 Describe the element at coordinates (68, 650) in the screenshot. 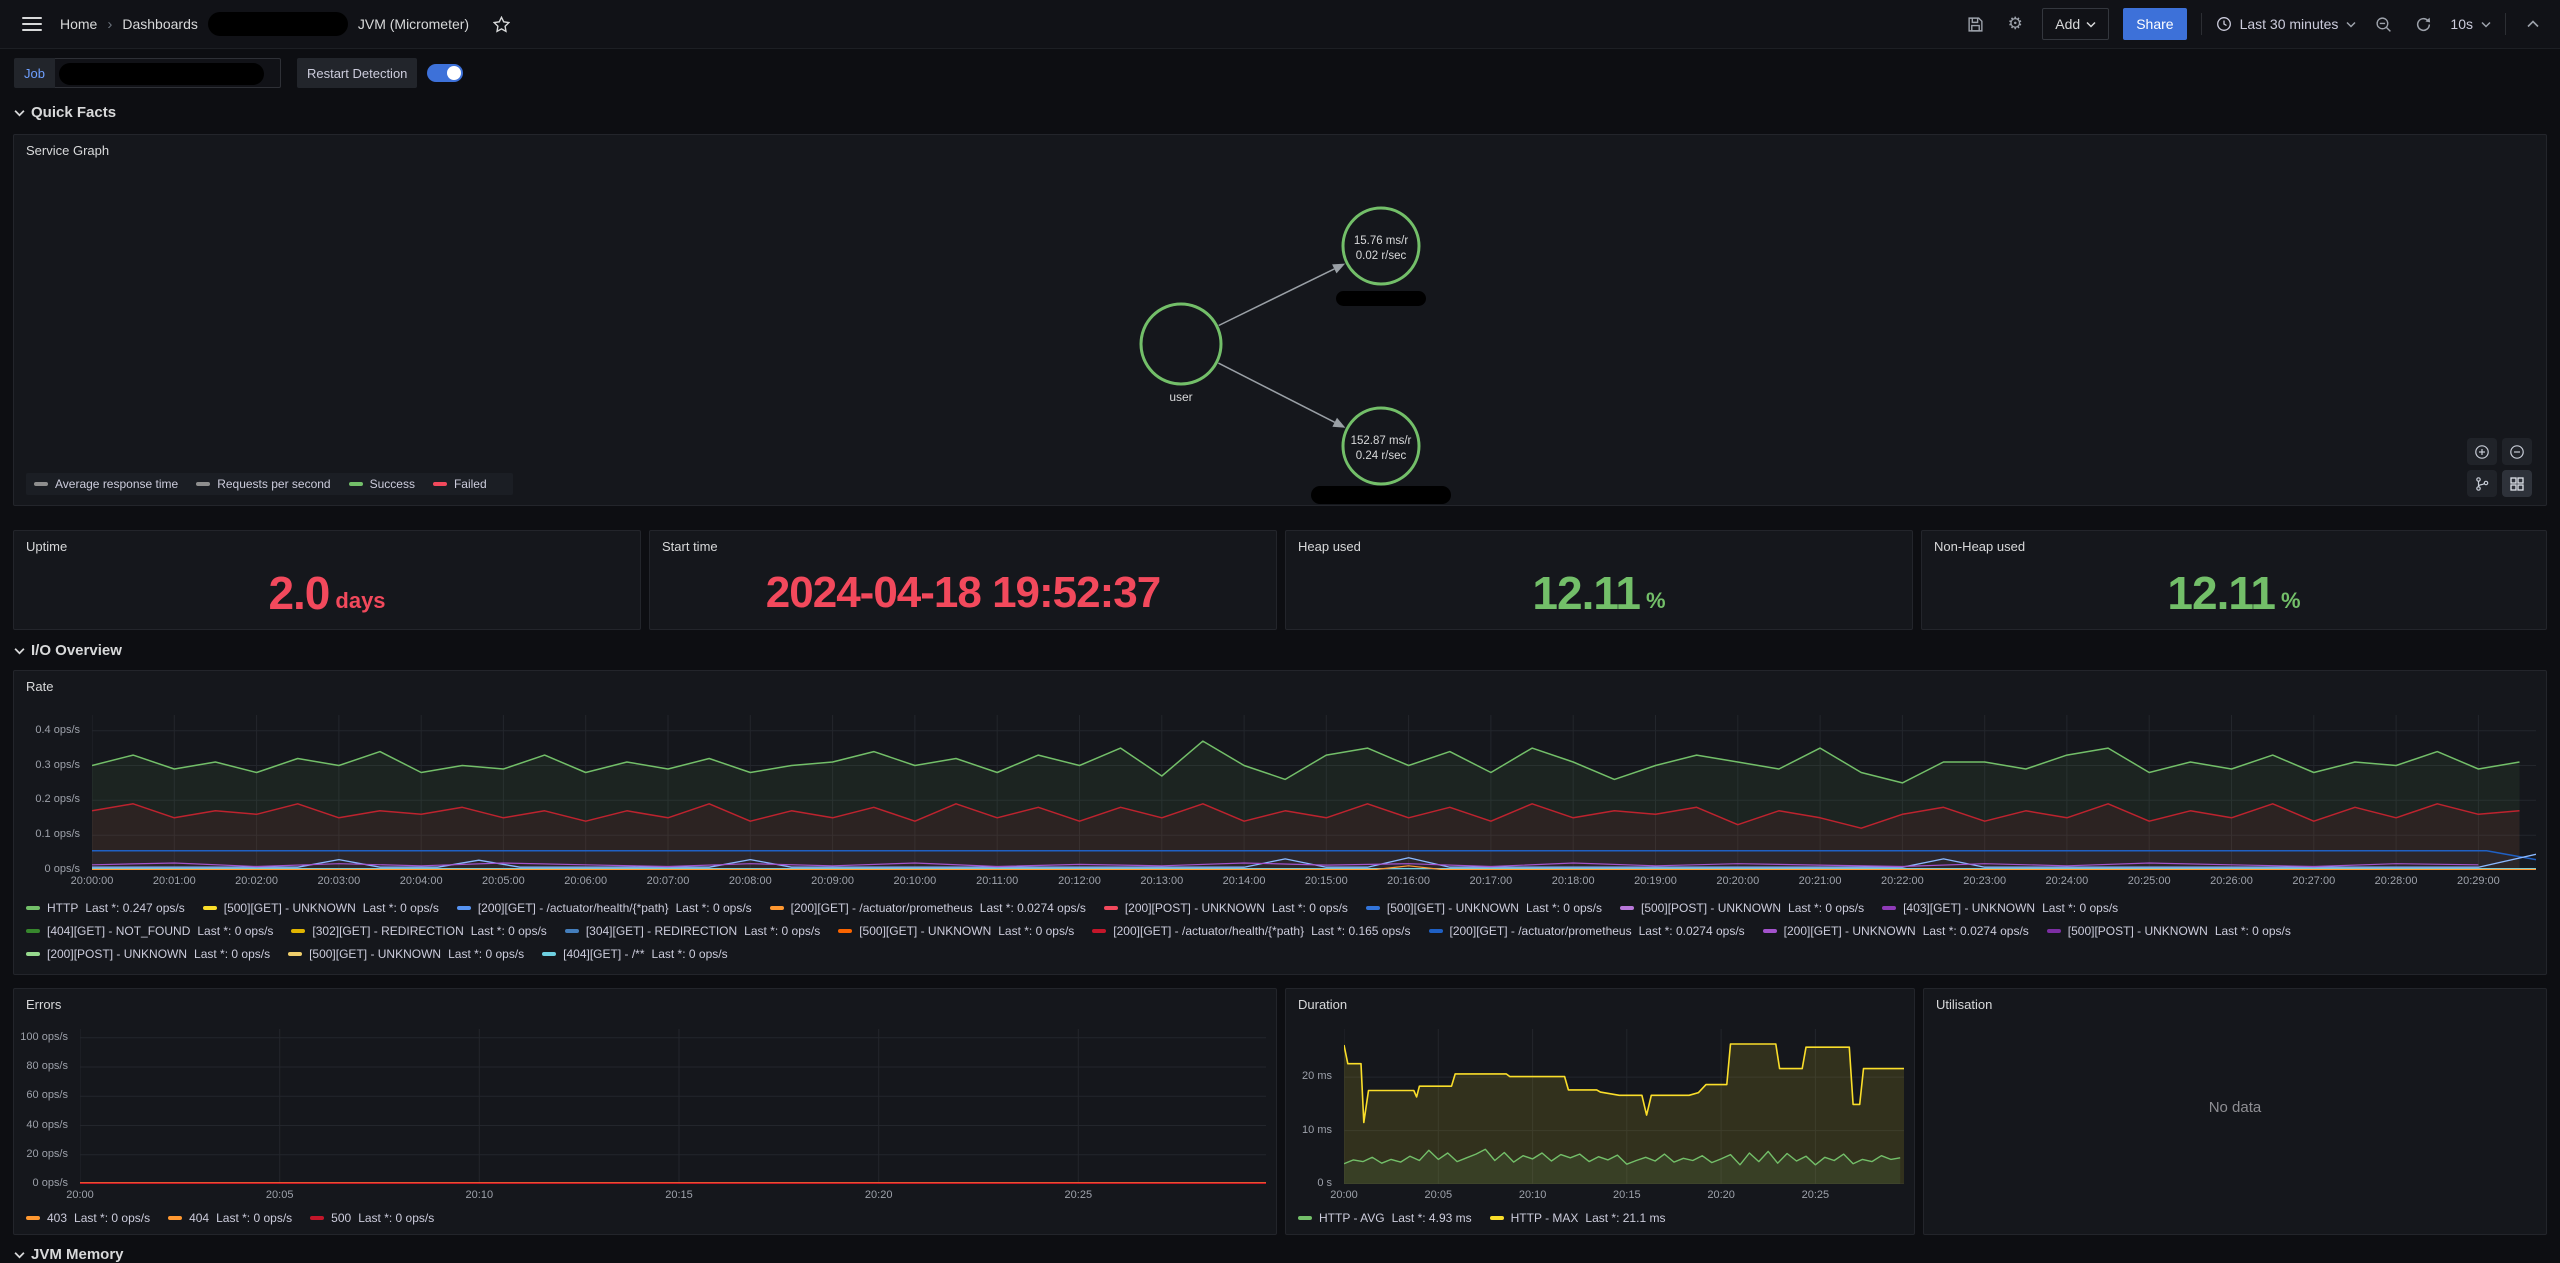

I see `section-io-overview: I/O Overview` at that location.